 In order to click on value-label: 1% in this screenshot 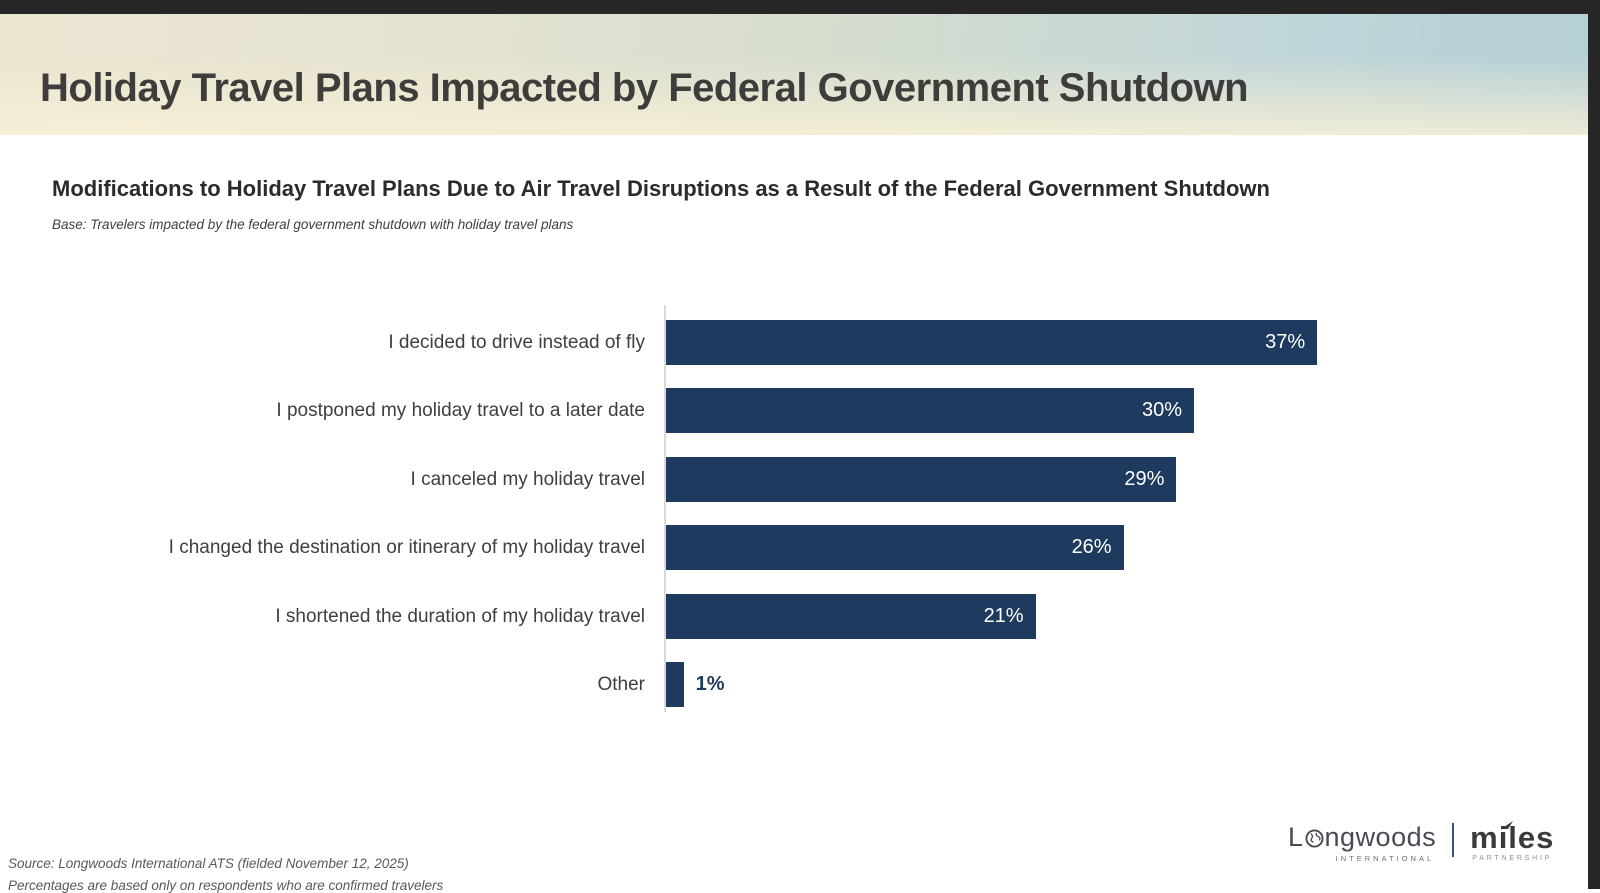, I will do `click(710, 684)`.